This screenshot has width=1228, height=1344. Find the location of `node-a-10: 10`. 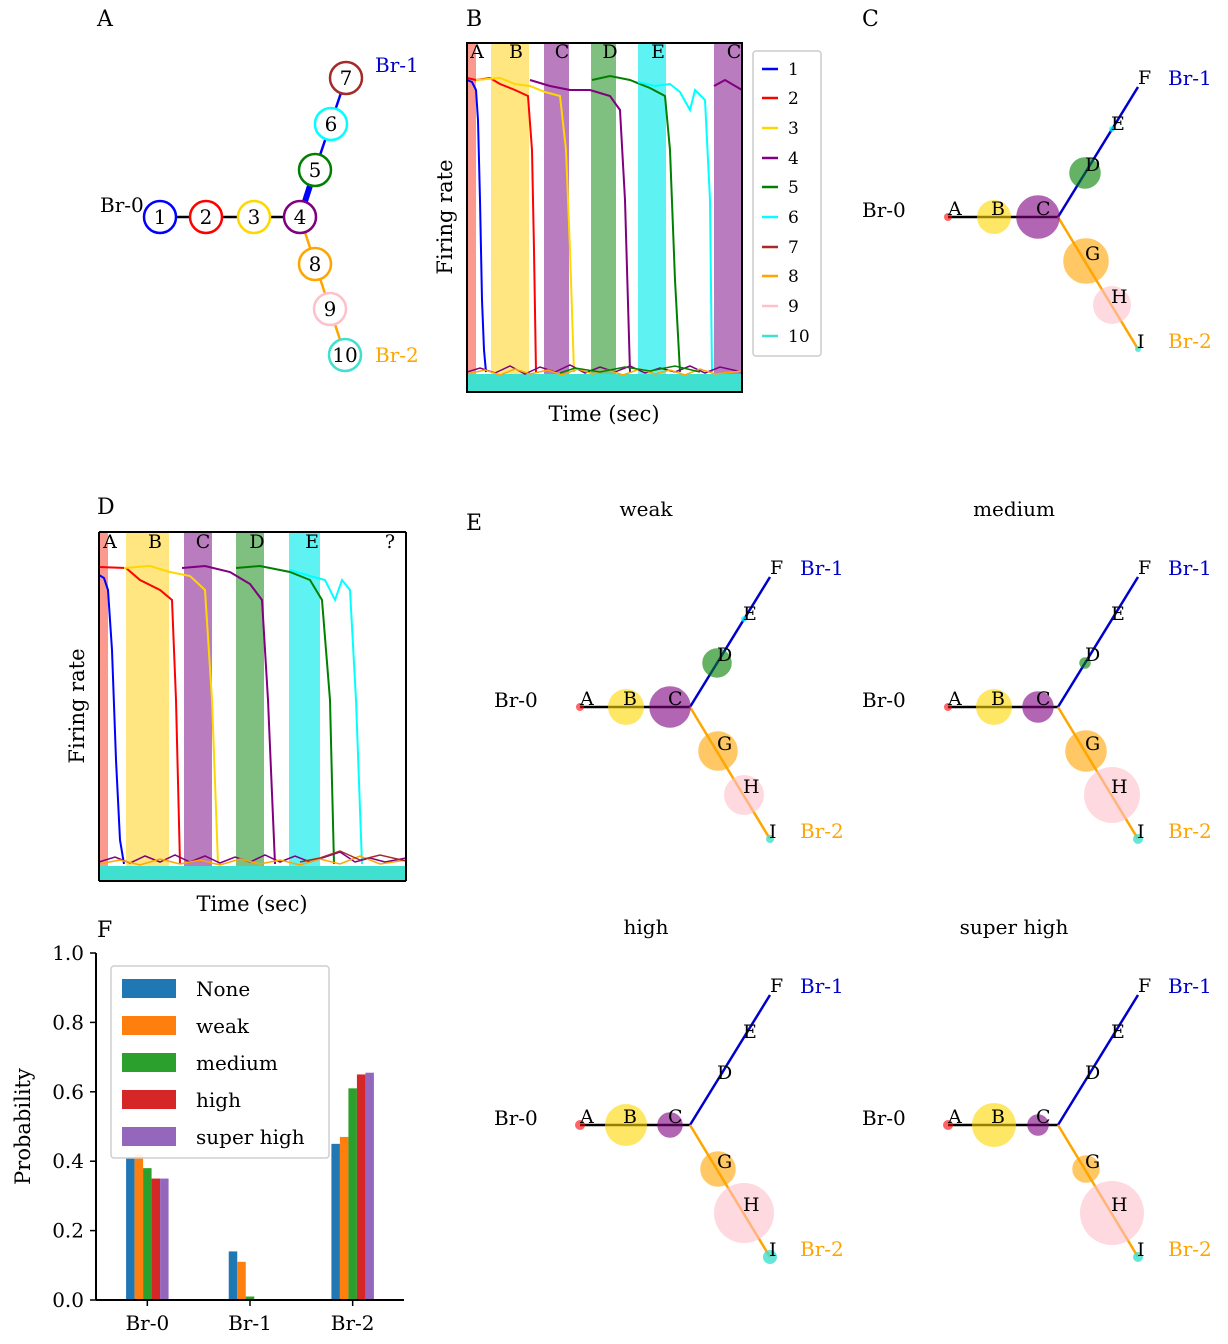

node-a-10: 10 is located at coordinates (344, 355).